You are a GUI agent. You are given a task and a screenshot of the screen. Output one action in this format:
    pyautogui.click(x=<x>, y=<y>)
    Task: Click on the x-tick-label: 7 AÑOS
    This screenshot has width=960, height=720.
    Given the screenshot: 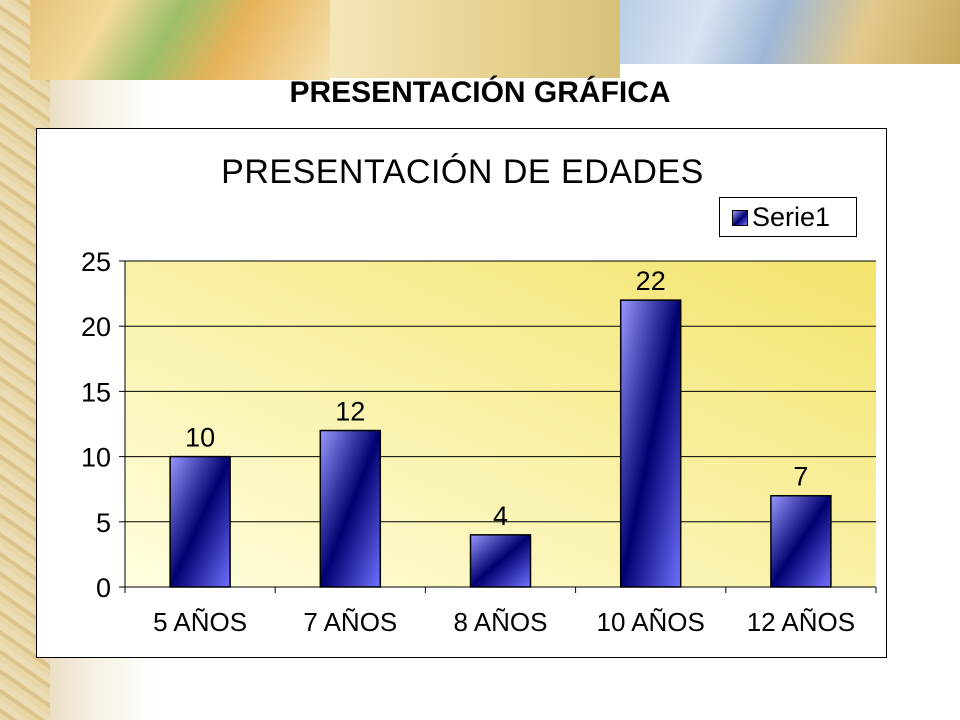 What is the action you would take?
    pyautogui.click(x=350, y=622)
    